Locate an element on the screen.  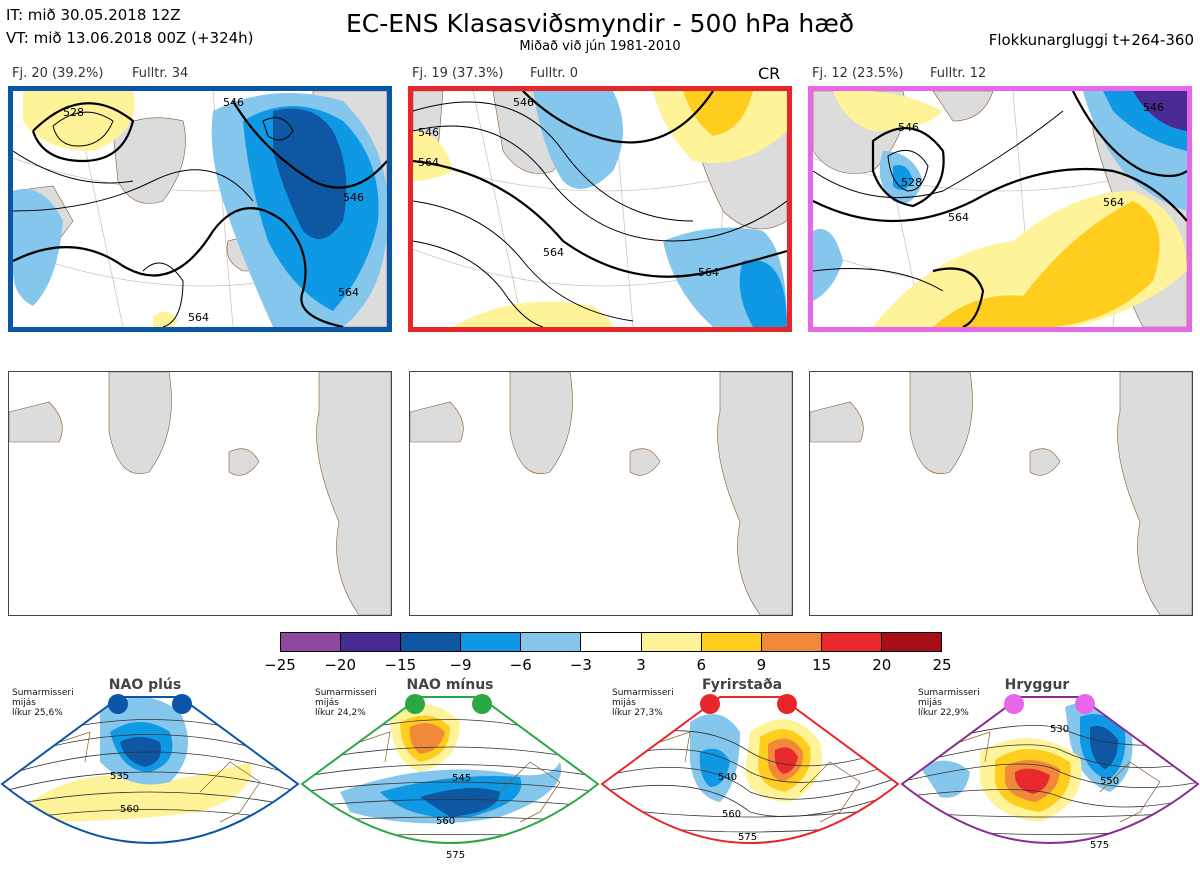
cluster-3-count: Fj. 12 (23.5%) is located at coordinates (858, 73).